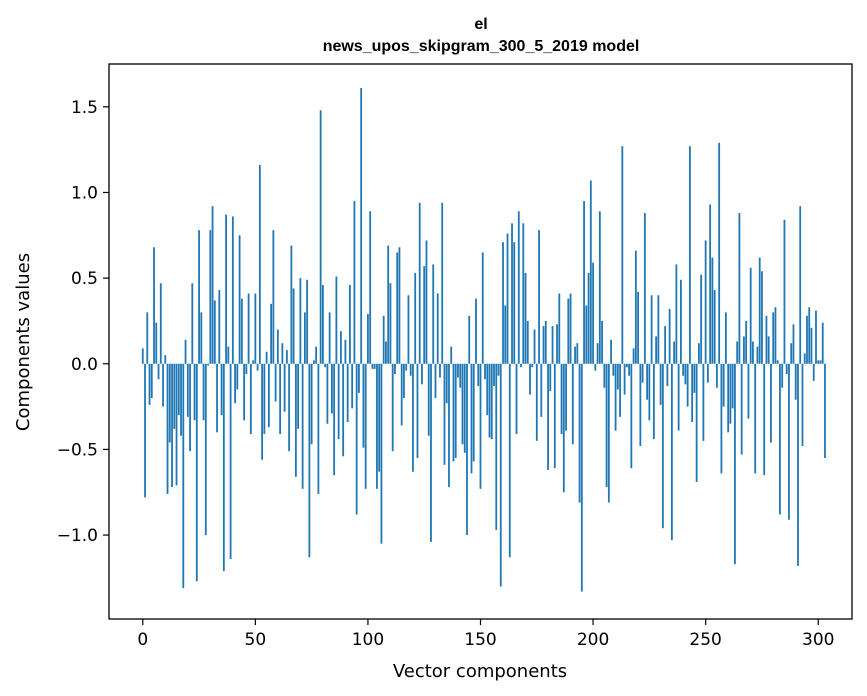  What do you see at coordinates (593, 640) in the screenshot?
I see `x-tick-label: 200` at bounding box center [593, 640].